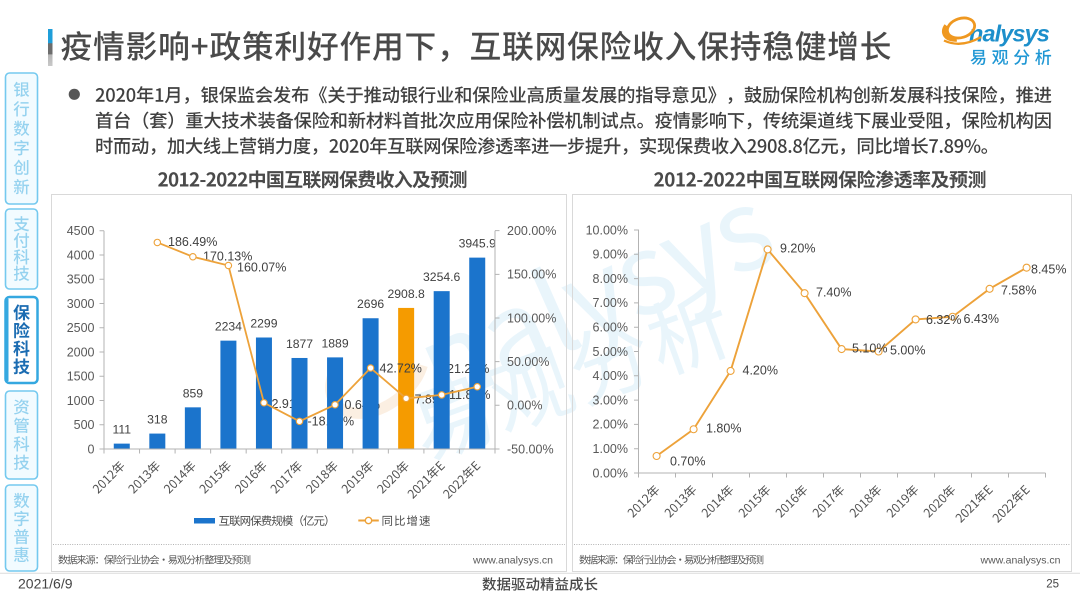 The height and width of the screenshot is (608, 1080). Describe the element at coordinates (405, 294) in the screenshot. I see `svg-text: 2908.8` at that location.